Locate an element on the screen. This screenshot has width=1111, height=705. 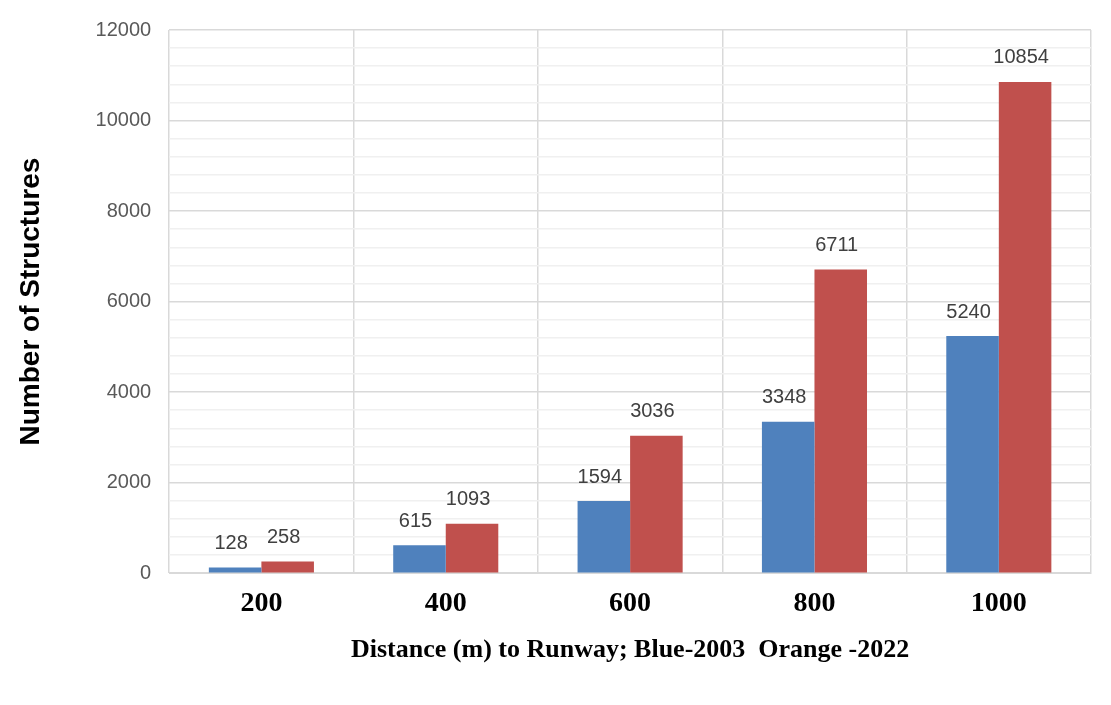
x-tick-label: 200 is located at coordinates (261, 602).